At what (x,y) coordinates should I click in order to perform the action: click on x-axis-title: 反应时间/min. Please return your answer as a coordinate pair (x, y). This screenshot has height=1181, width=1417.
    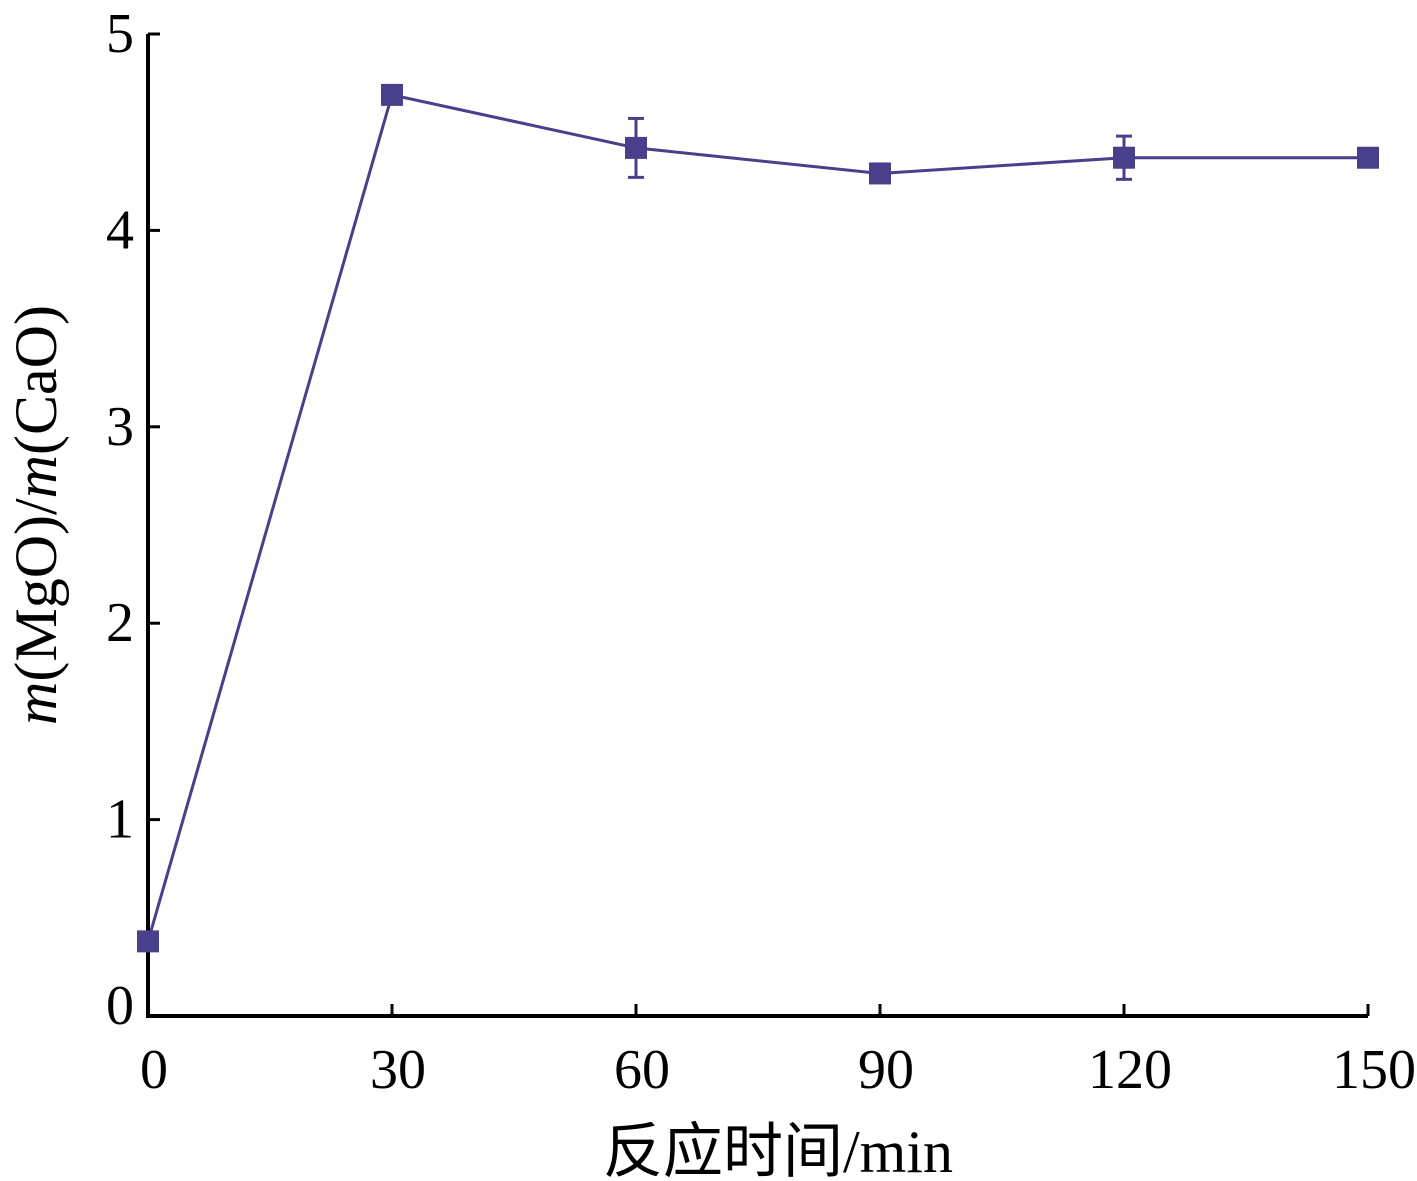
    Looking at the image, I should click on (778, 1150).